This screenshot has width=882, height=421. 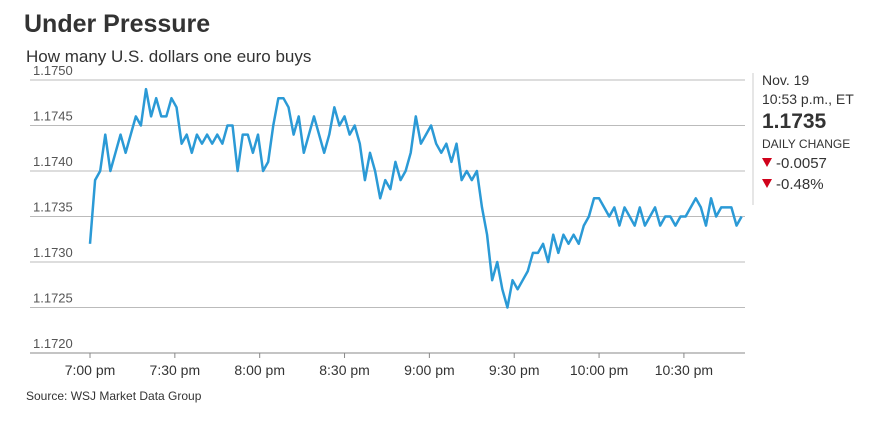 I want to click on x-tick-label: 9:30 pm, so click(x=514, y=370).